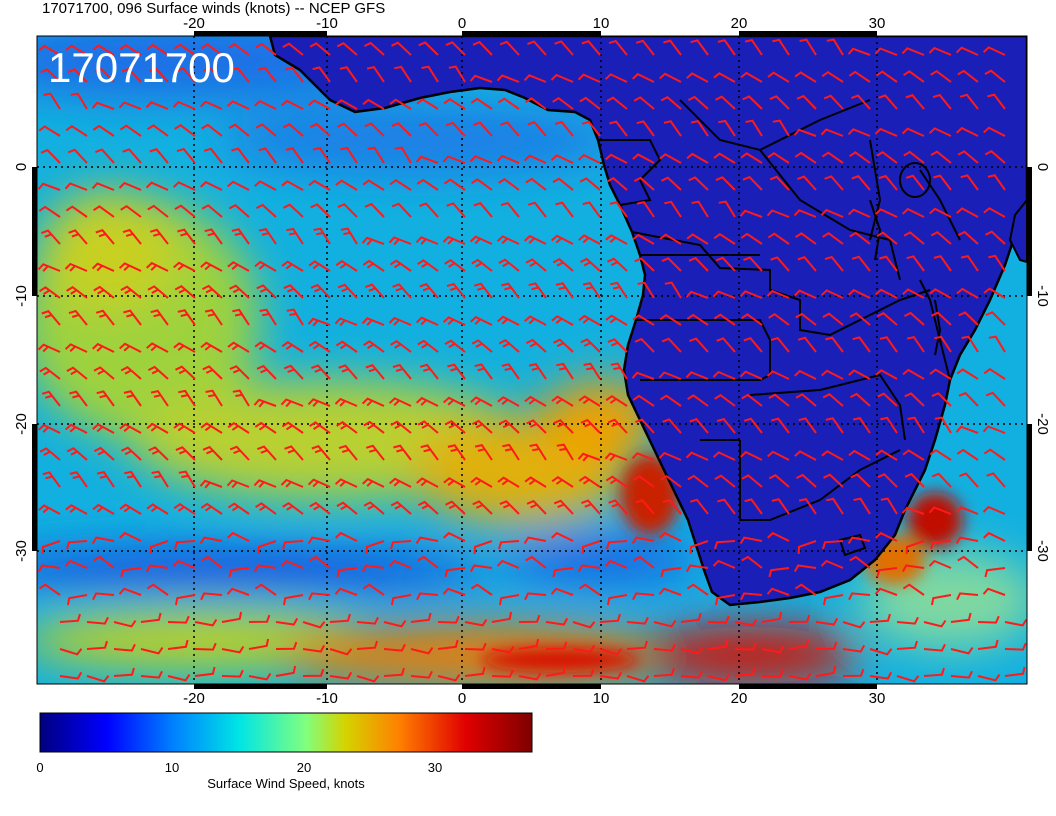 The image size is (1056, 816). I want to click on lon-label: -20, so click(194, 23).